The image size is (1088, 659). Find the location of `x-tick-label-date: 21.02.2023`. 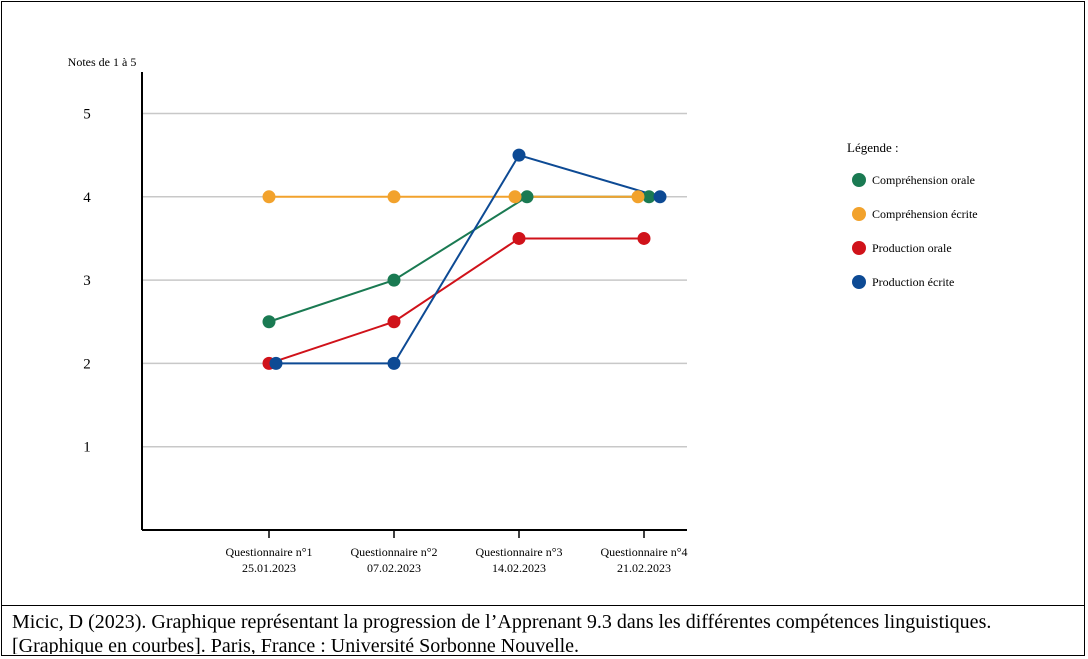

x-tick-label-date: 21.02.2023 is located at coordinates (644, 568).